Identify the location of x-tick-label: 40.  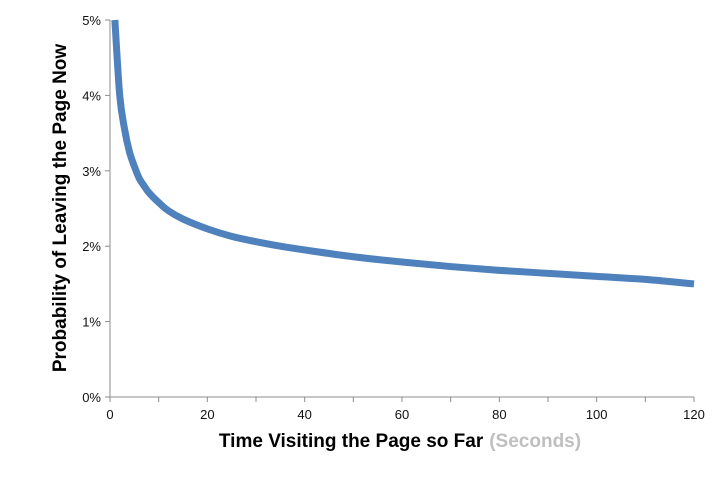
(304, 414).